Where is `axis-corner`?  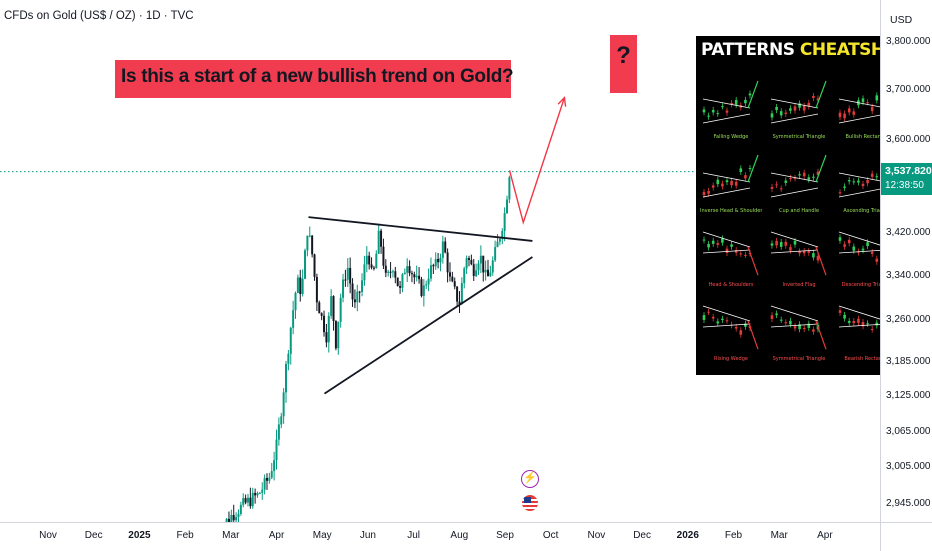
axis-corner is located at coordinates (906, 536).